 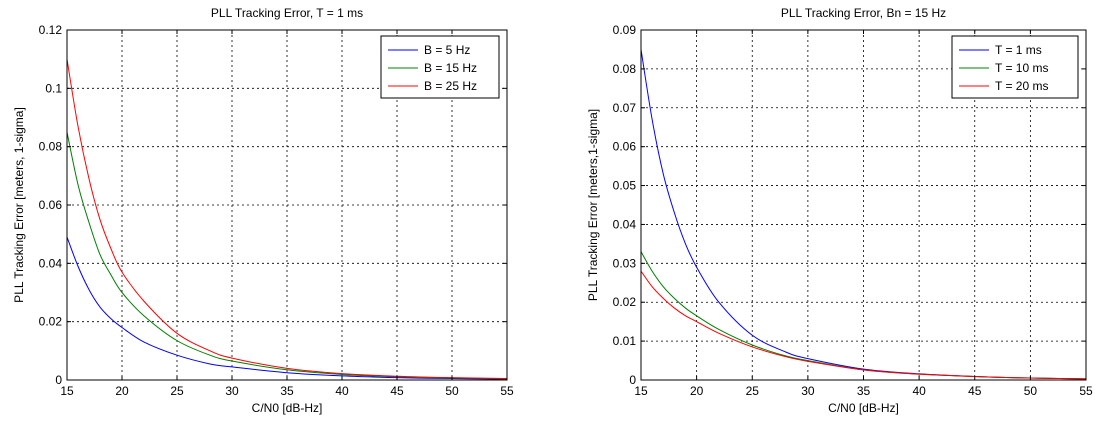 What do you see at coordinates (1018, 50) in the screenshot?
I see `chart-2-legend-label-1: T = 1 ms` at bounding box center [1018, 50].